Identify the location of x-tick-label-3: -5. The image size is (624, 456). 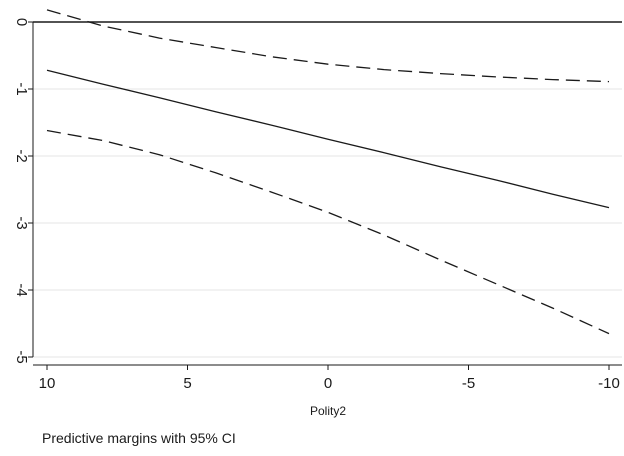
(468, 383).